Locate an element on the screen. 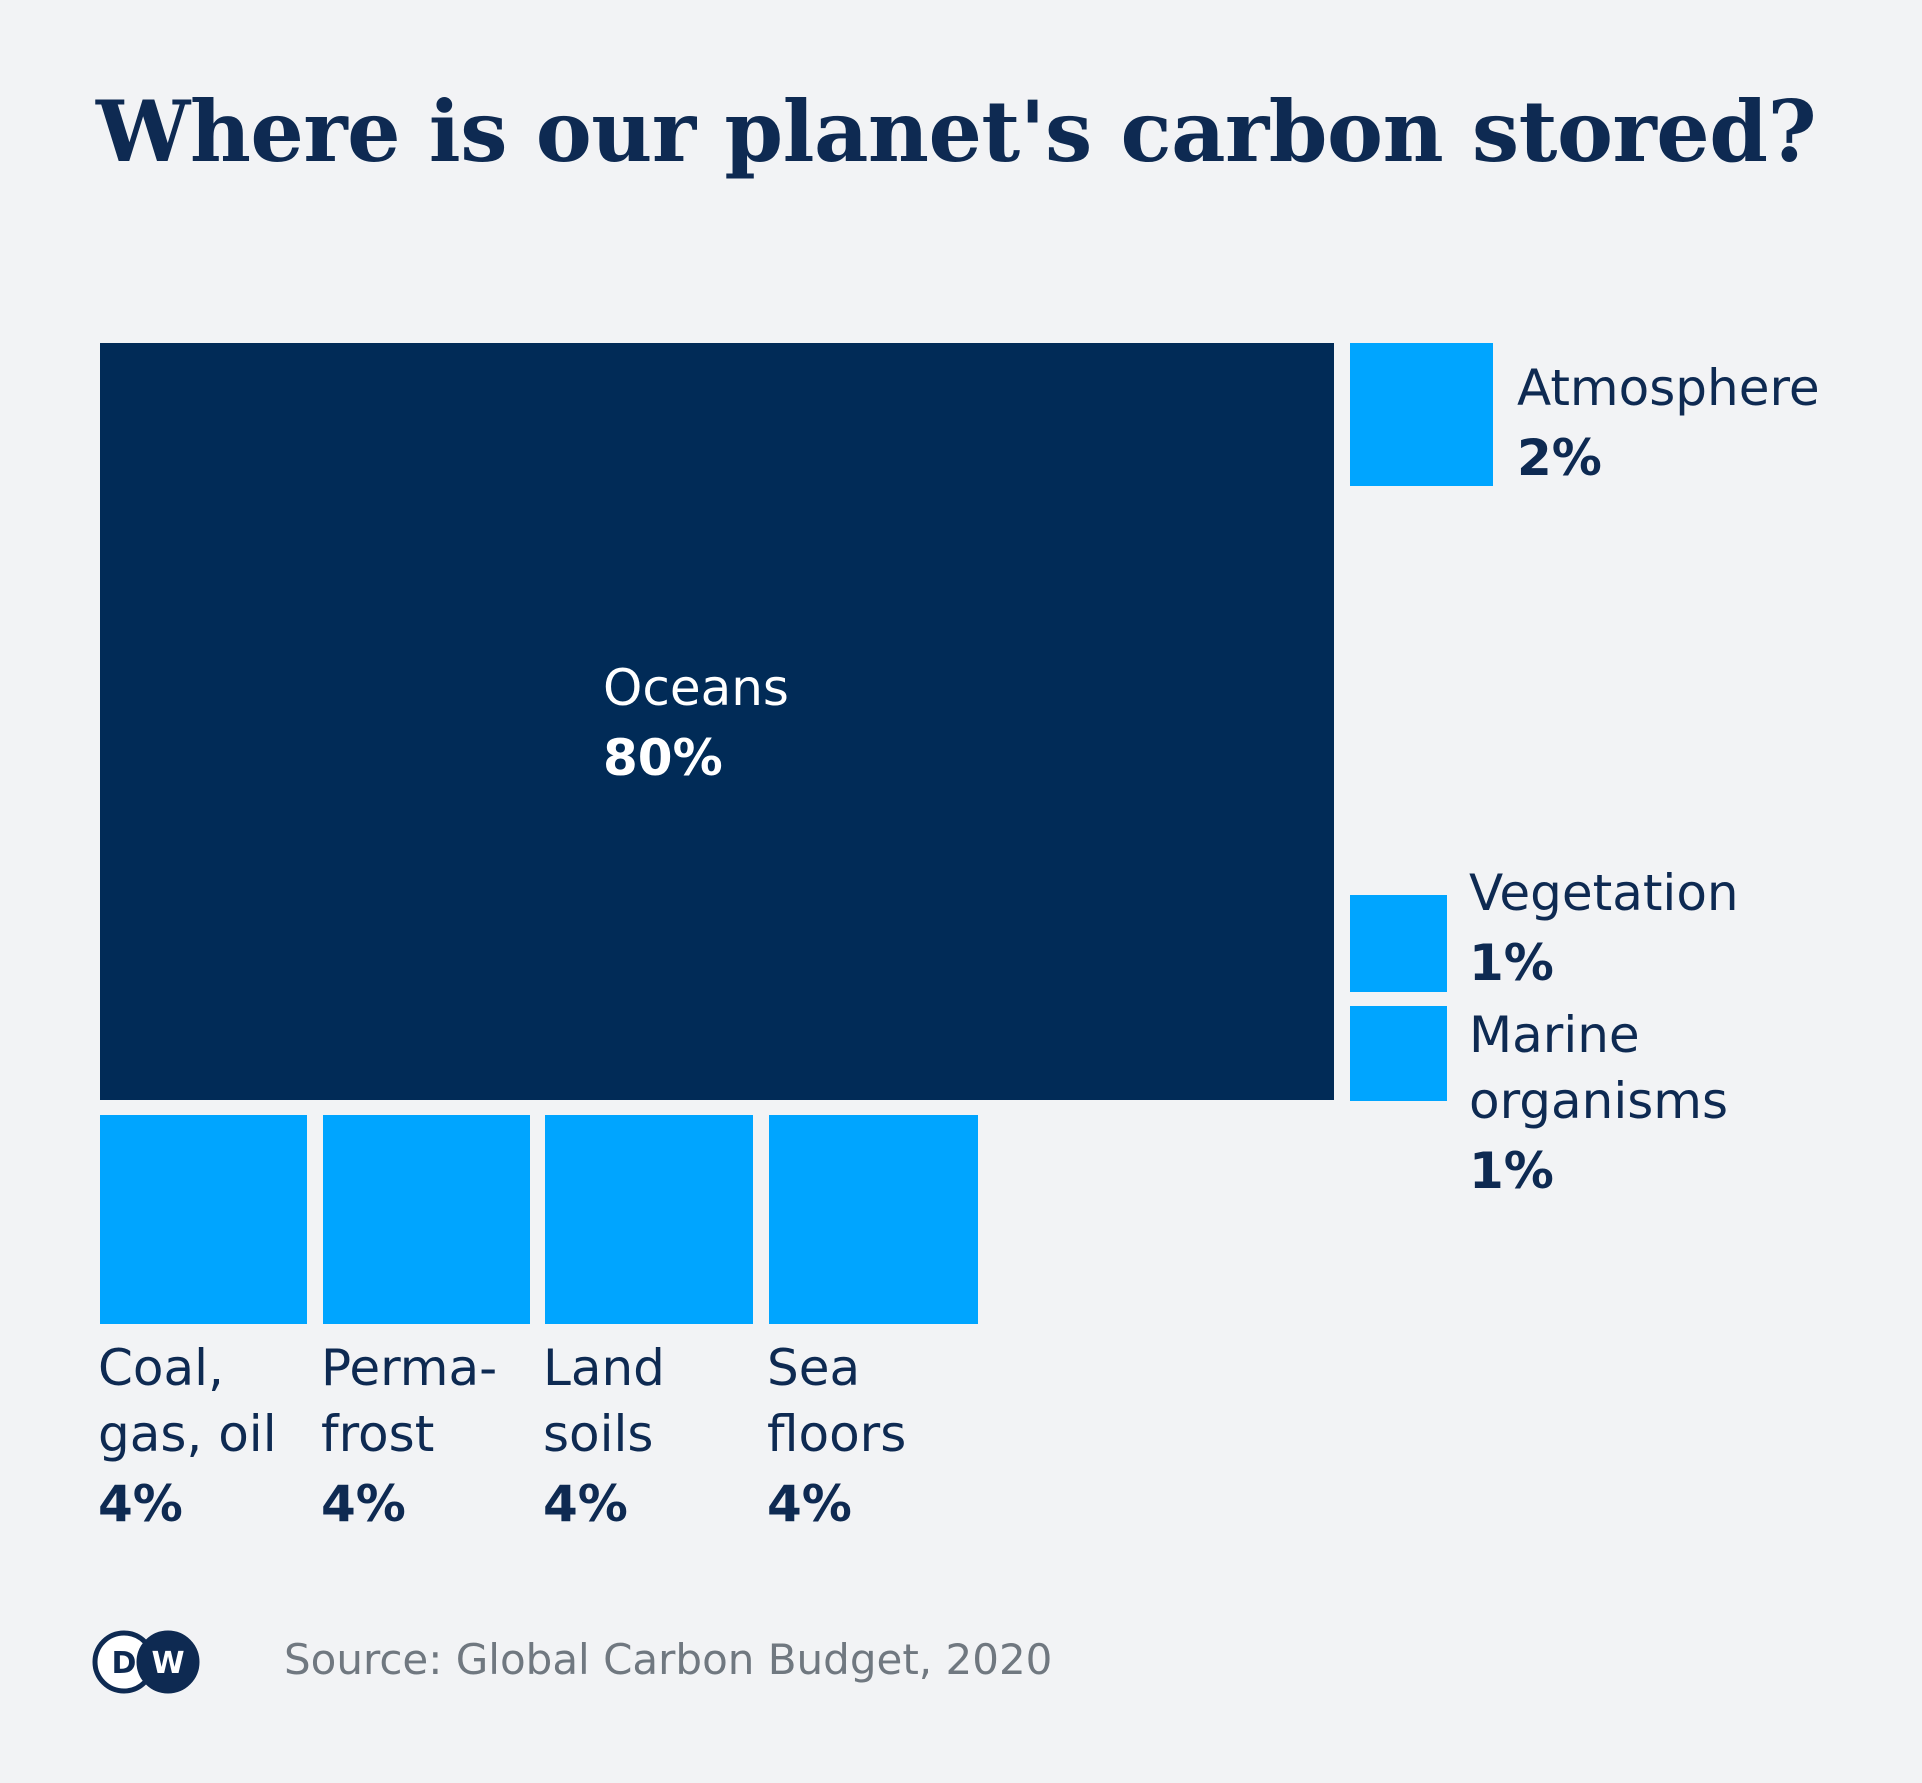 The image size is (1922, 1783). tile-label-permafrost: frost is located at coordinates (377, 1434).